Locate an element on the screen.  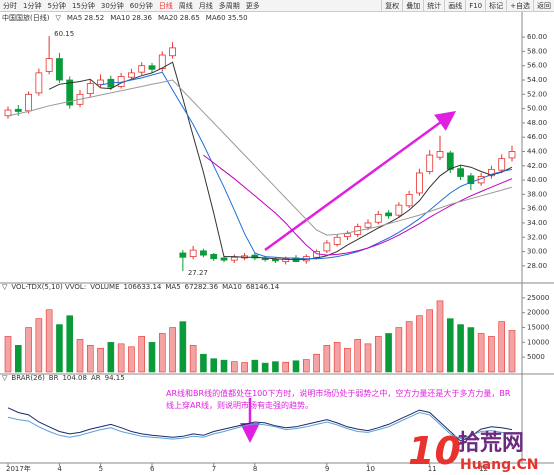
toolbar-button: 画线 is located at coordinates (454, 5).